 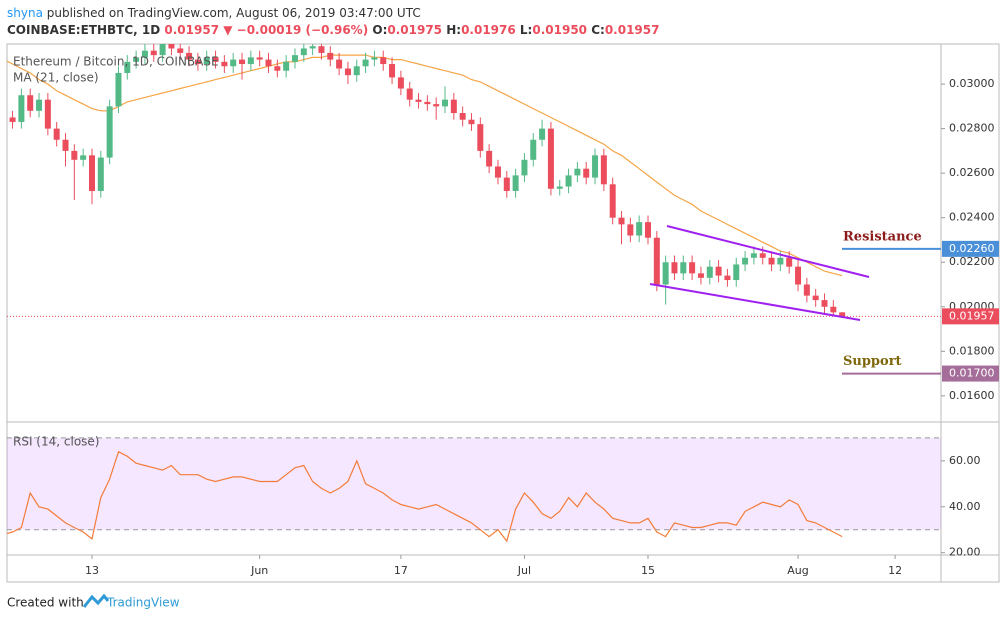 I want to click on y-tick-label: 0.02800, so click(x=972, y=128).